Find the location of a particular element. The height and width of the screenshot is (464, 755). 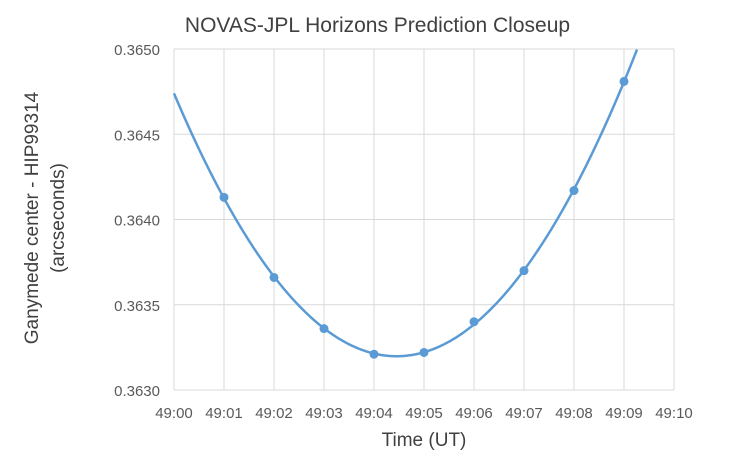

x-tick-label: 49:10 is located at coordinates (674, 413).